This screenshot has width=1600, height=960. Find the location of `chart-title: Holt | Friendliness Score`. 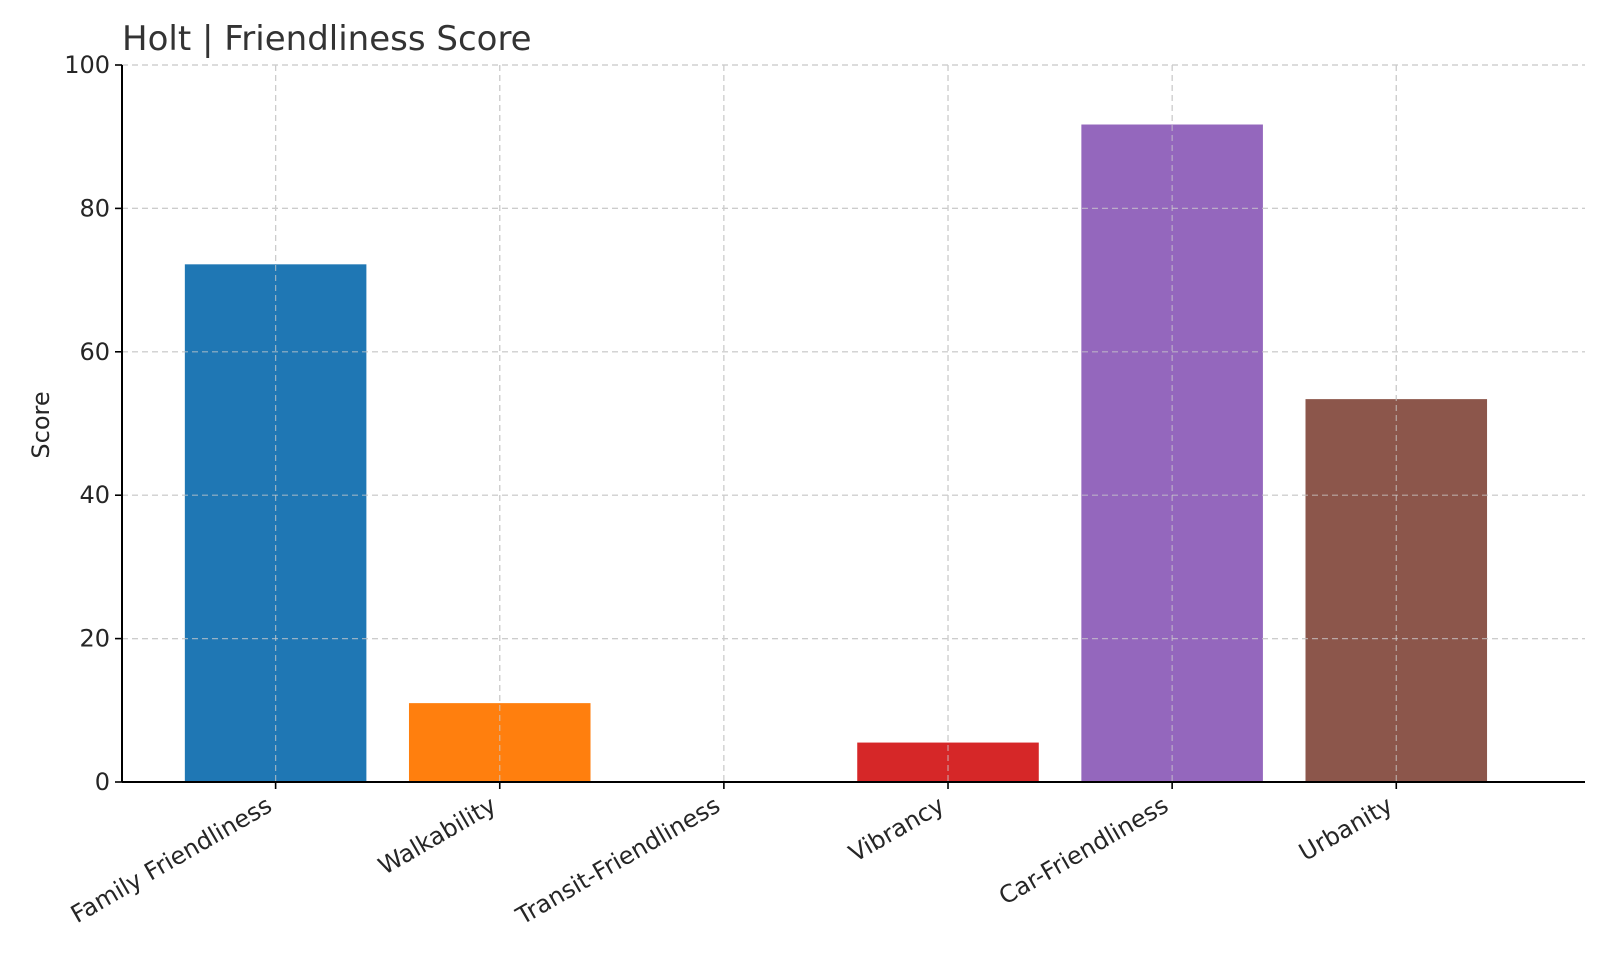

chart-title: Holt | Friendliness Score is located at coordinates (327, 39).